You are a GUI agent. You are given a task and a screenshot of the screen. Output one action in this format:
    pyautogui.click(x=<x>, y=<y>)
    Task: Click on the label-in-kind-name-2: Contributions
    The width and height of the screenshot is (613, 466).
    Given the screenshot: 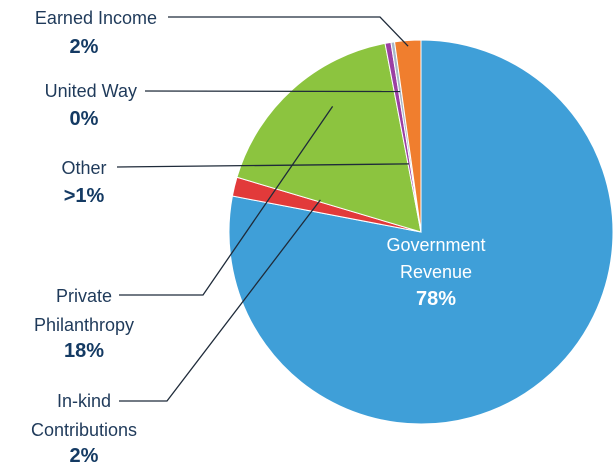 What is the action you would take?
    pyautogui.click(x=84, y=430)
    